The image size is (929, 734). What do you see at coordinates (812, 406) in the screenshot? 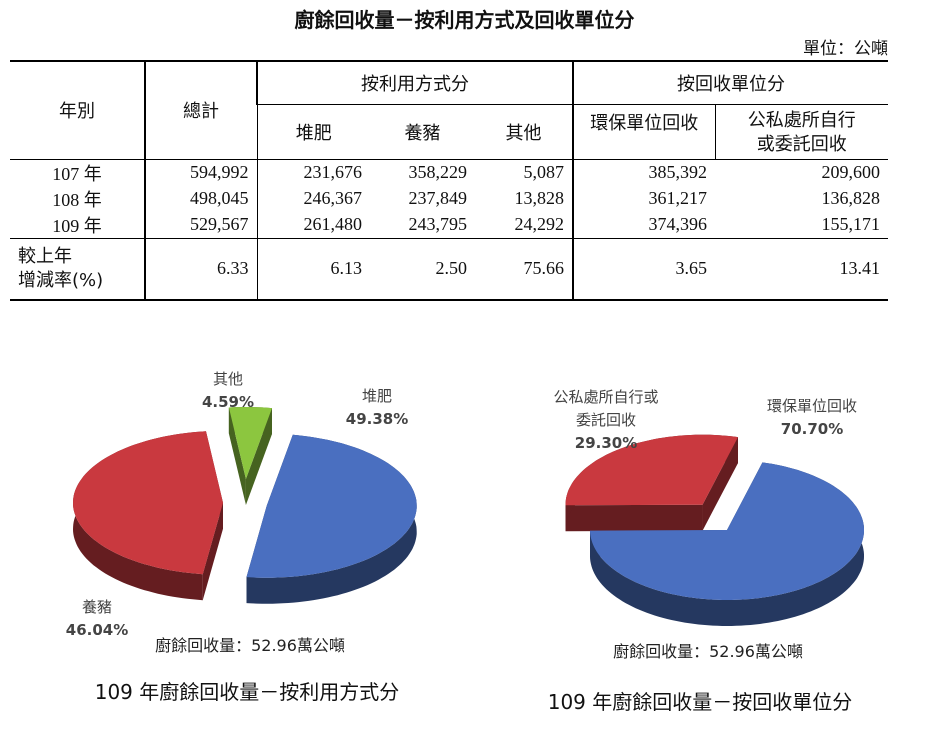
I see `category-label: 環保單位回收` at bounding box center [812, 406].